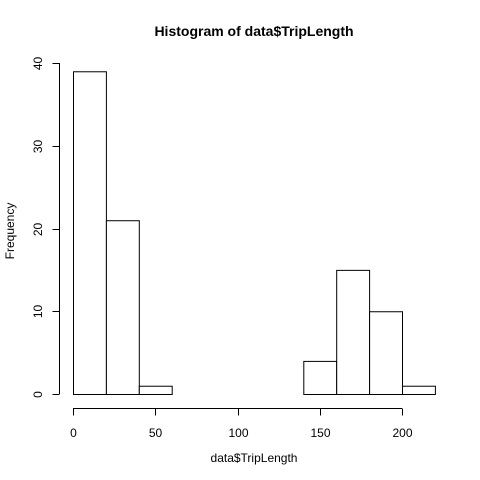  I want to click on chart-title: Histogram of data$TripLength, so click(253, 31).